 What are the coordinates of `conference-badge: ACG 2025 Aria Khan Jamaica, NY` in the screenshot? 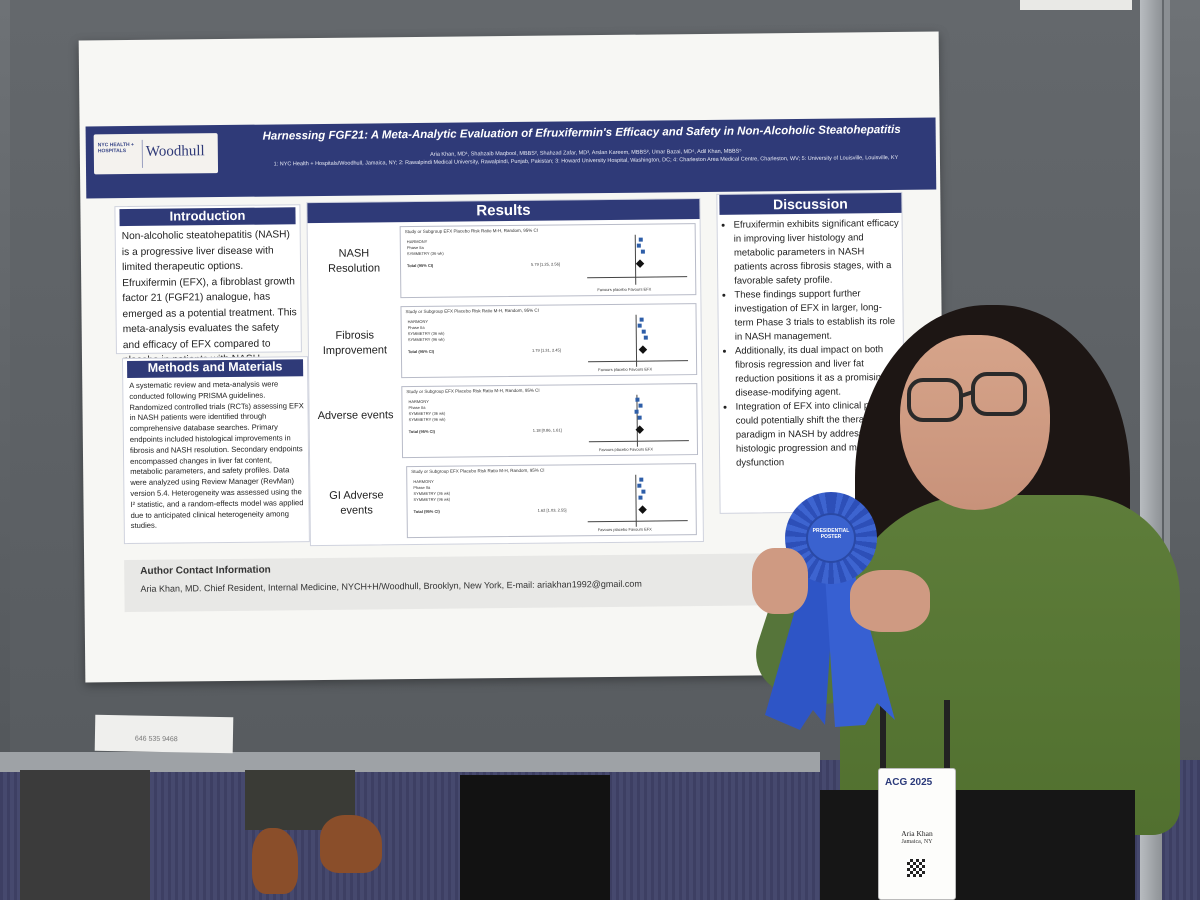 It's located at (917, 834).